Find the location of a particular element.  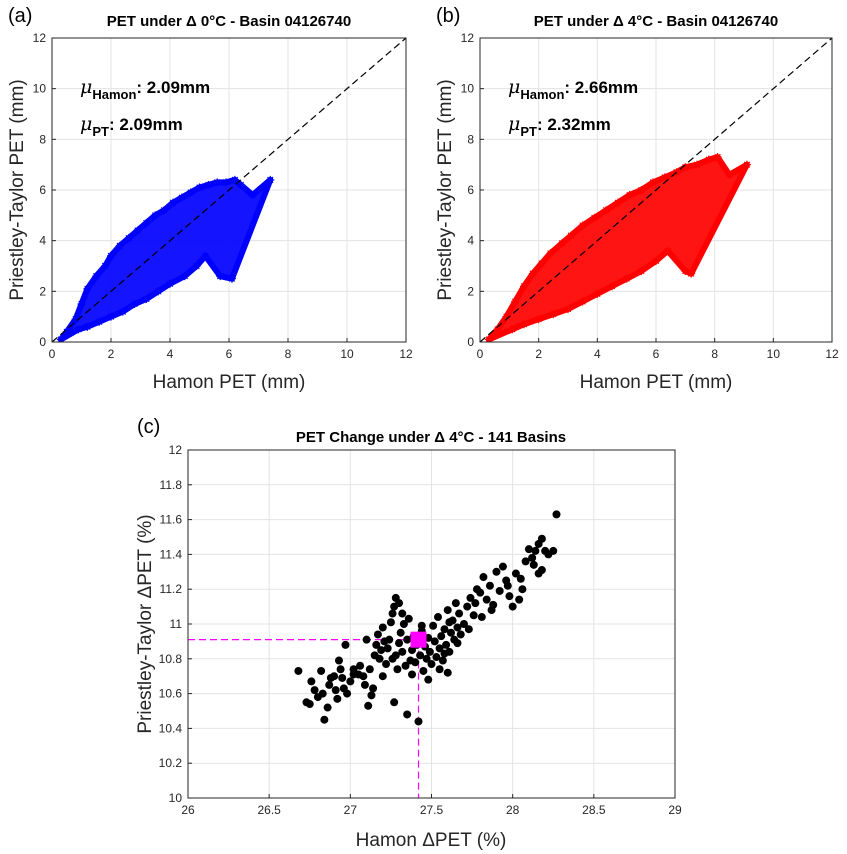

mean-pt-a: μPT: 2.09mm is located at coordinates (131, 126).